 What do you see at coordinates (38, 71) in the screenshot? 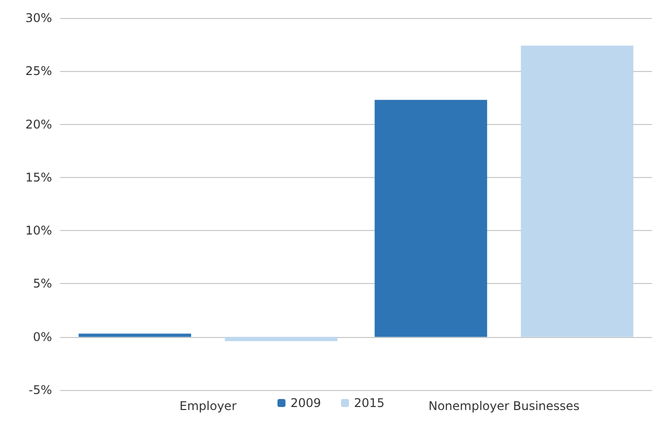
I see `y-tick-label: 25%` at bounding box center [38, 71].